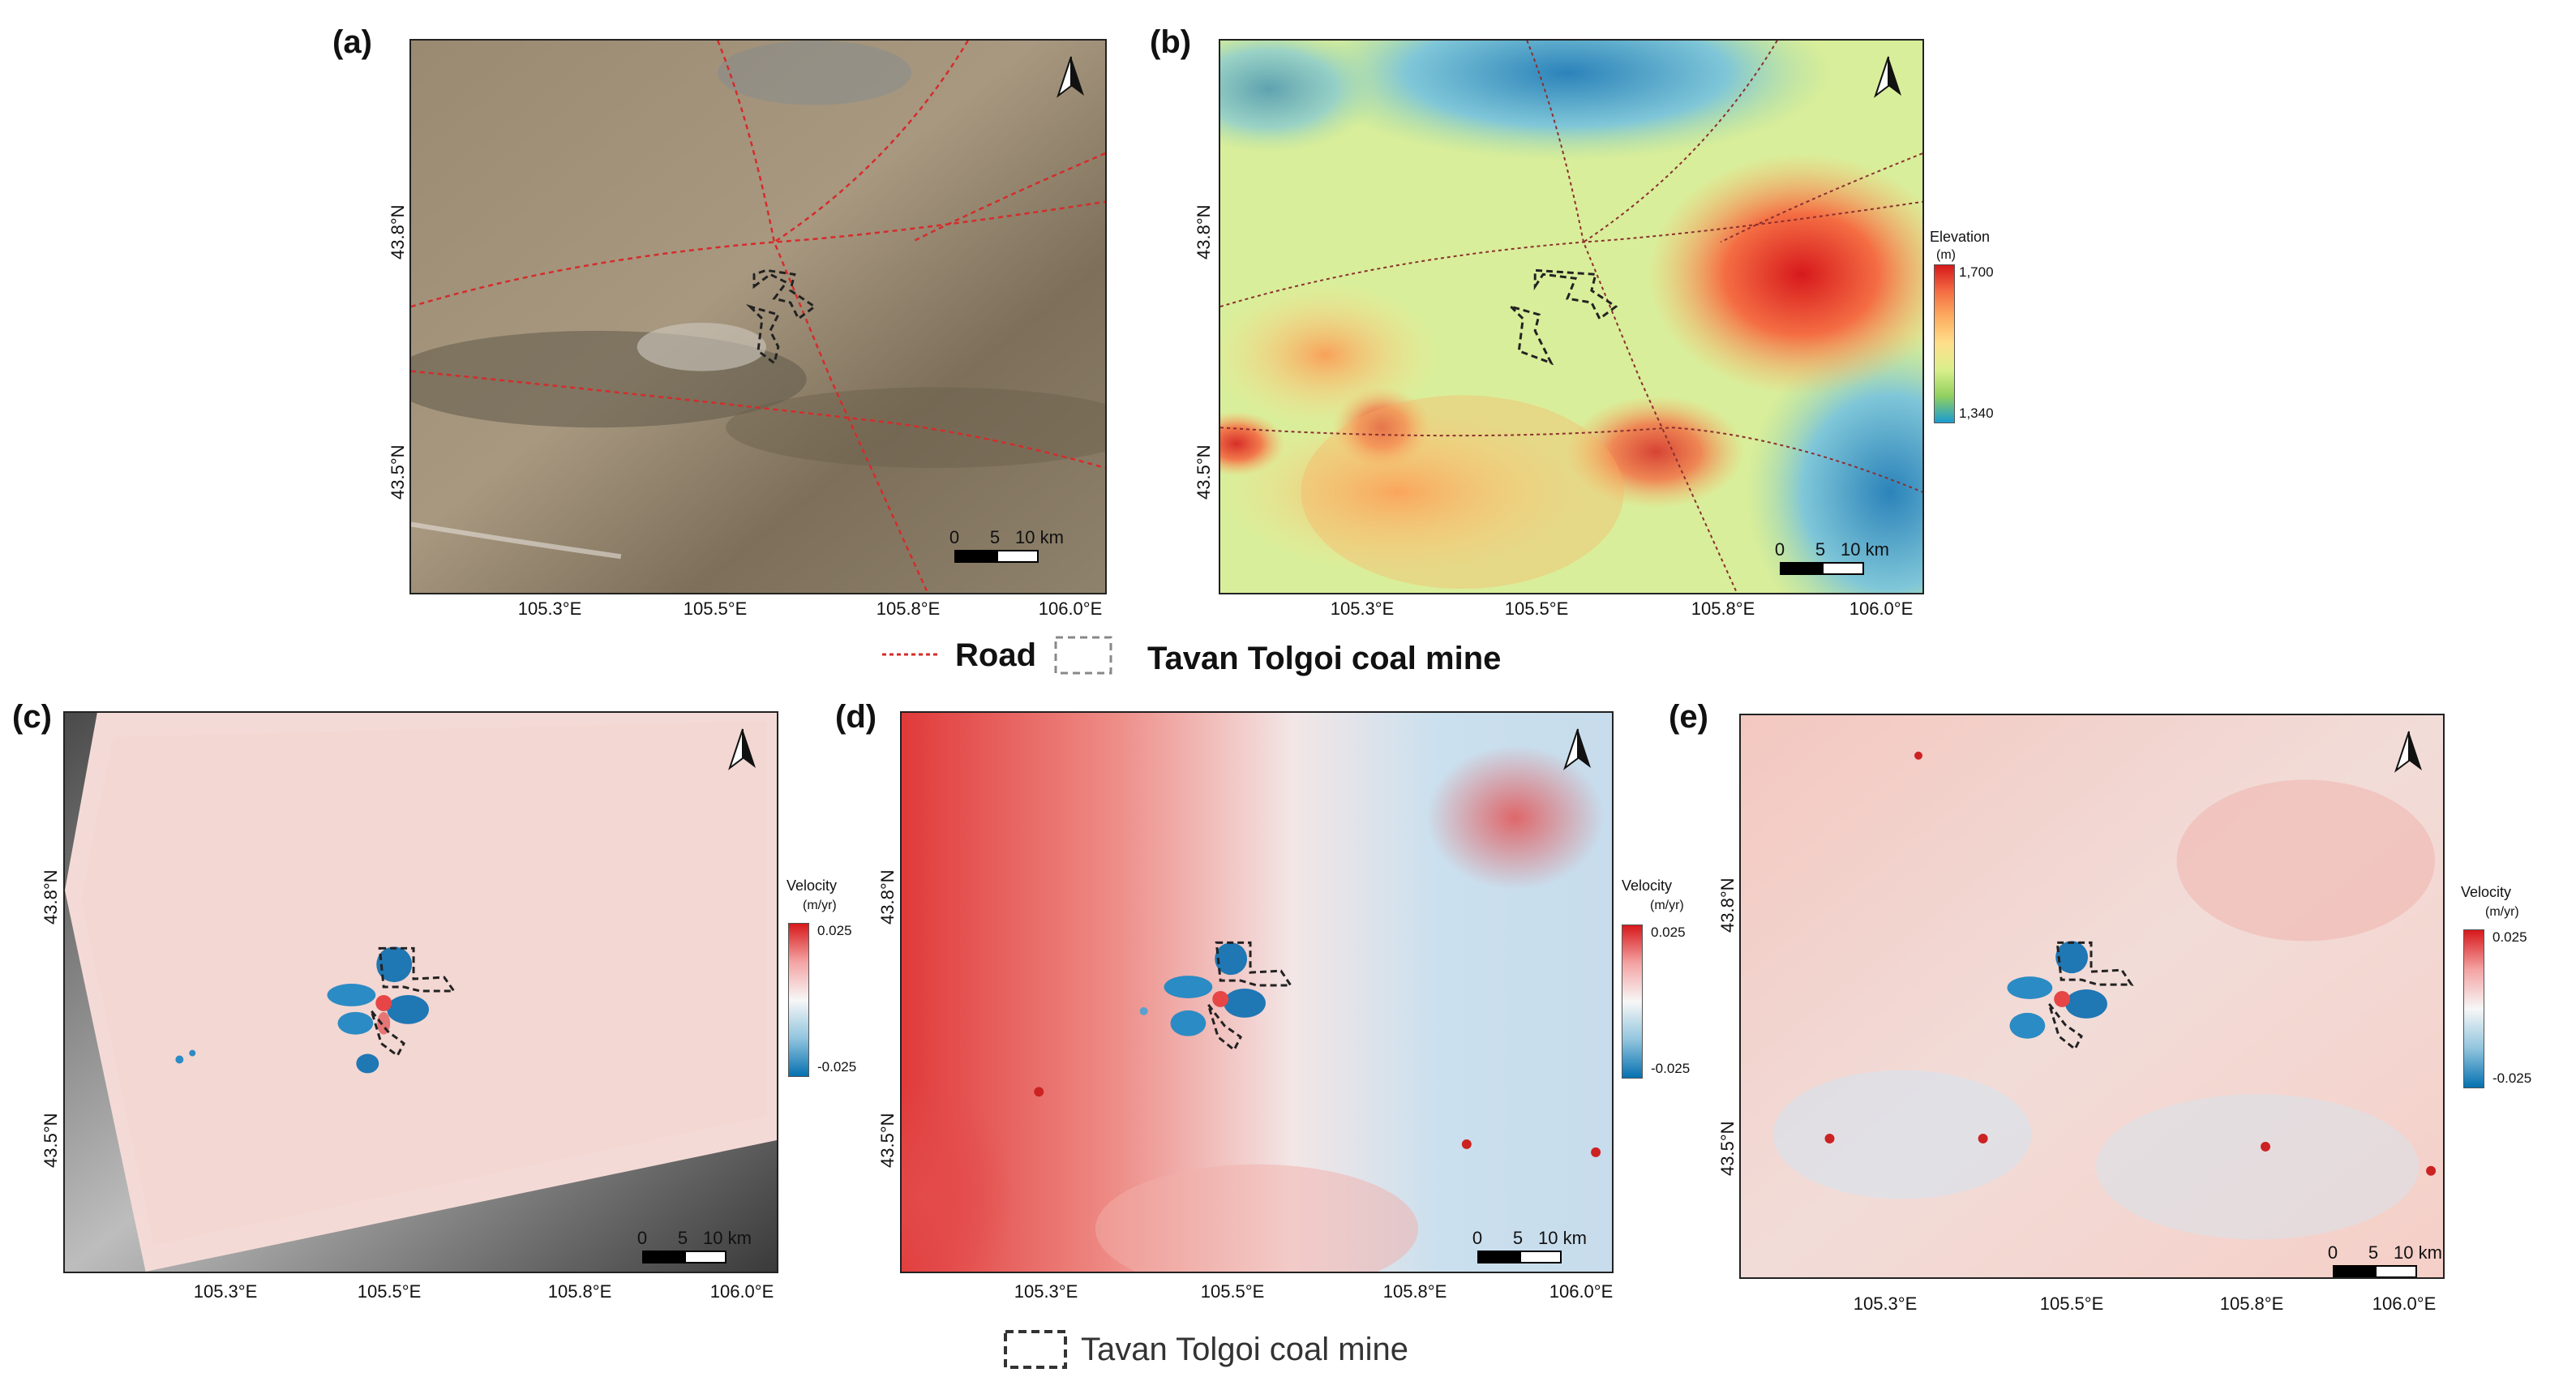  What do you see at coordinates (1006, 547) in the screenshot?
I see `scalebar-a: 0 5 10 km` at bounding box center [1006, 547].